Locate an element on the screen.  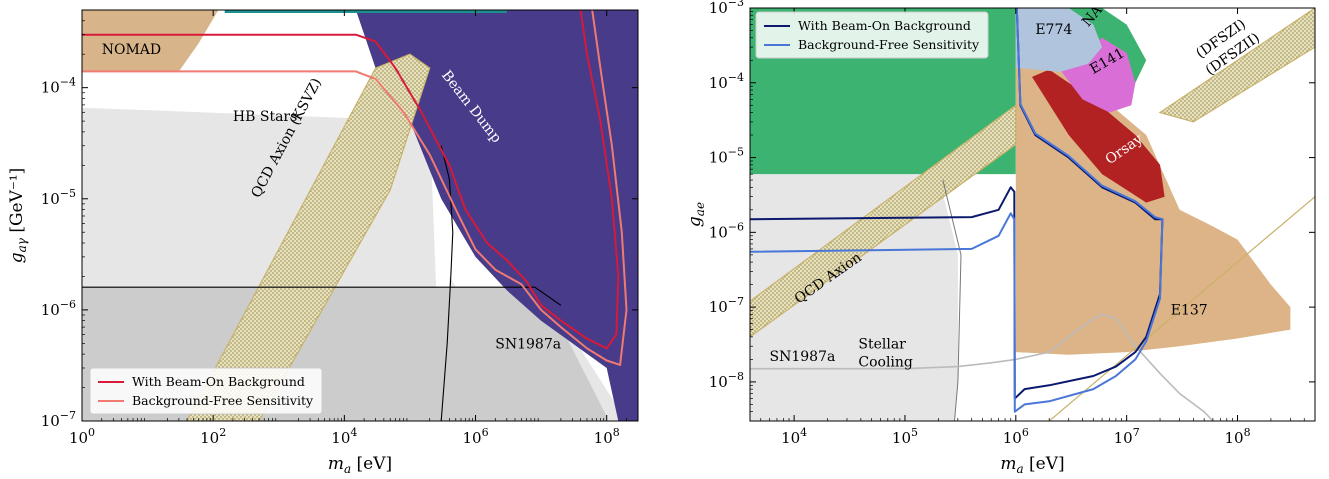
e137-label: E137 is located at coordinates (1189, 310).